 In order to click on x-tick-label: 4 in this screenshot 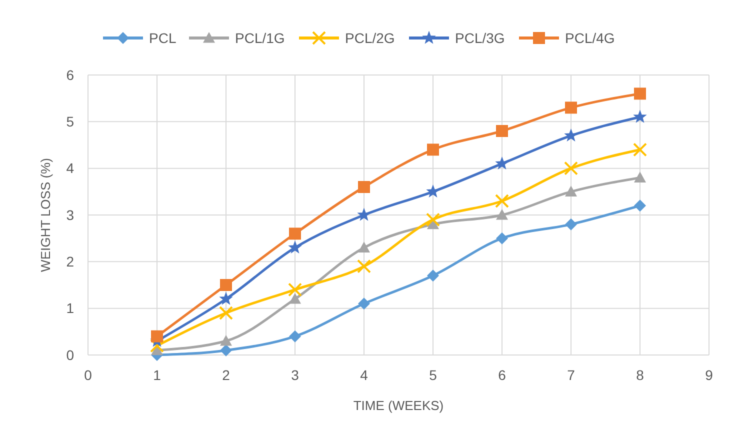, I will do `click(364, 375)`.